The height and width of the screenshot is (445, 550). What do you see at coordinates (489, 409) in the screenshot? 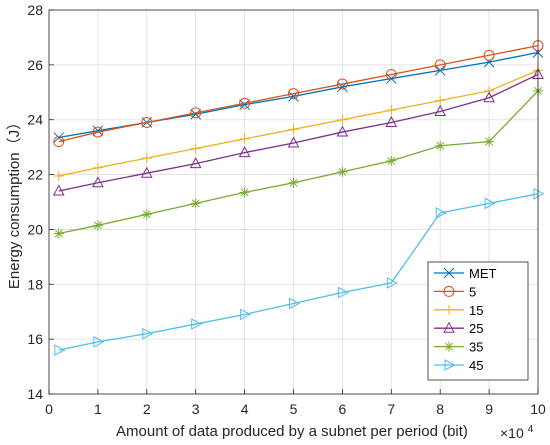
I see `x-tick-label: 9` at bounding box center [489, 409].